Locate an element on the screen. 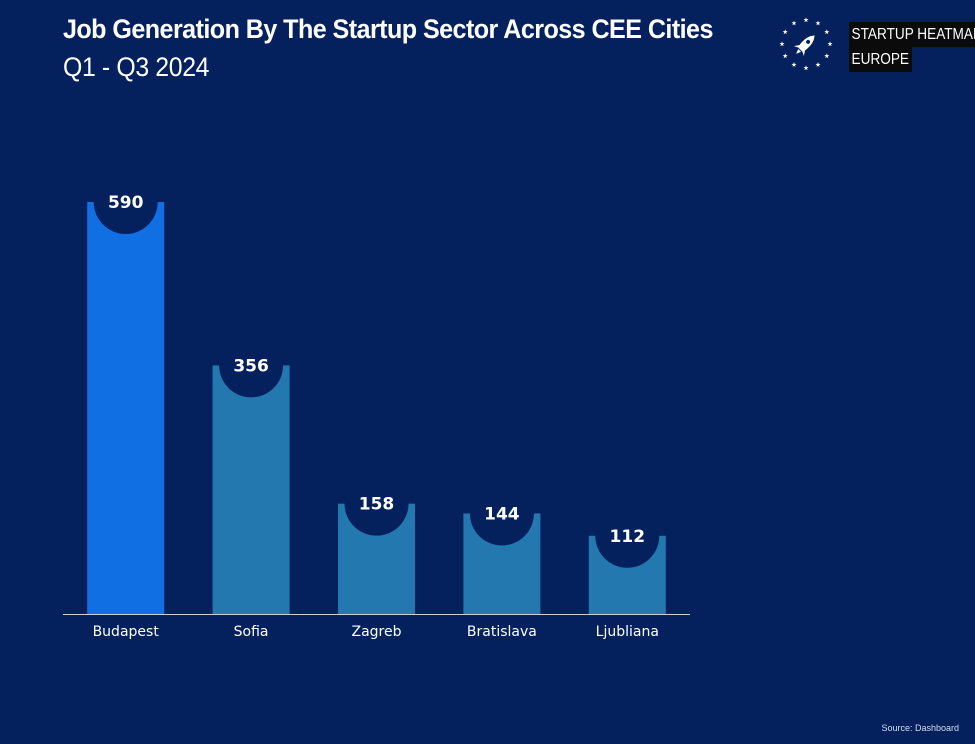 Image resolution: width=975 pixels, height=744 pixels. data-label: 112 is located at coordinates (628, 537).